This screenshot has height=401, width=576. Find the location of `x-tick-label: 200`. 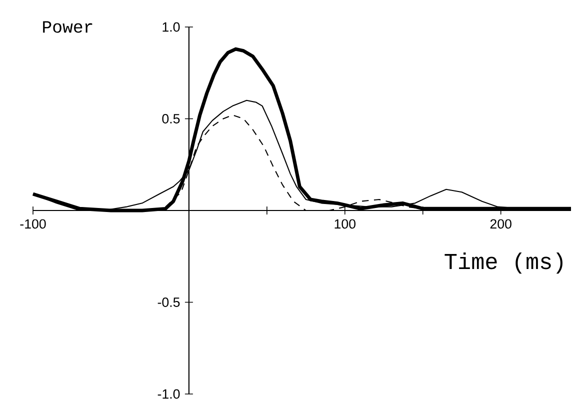

x-tick-label: 200 is located at coordinates (501, 224).